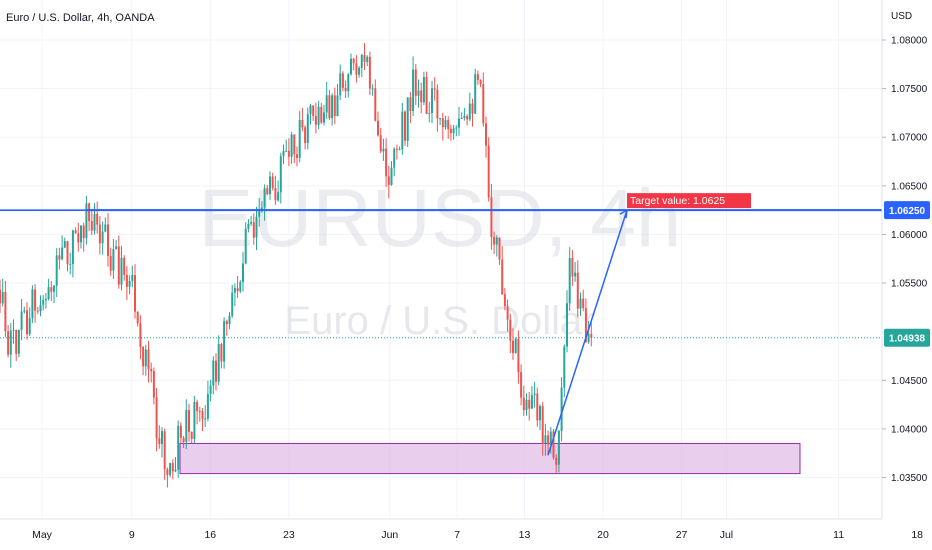  I want to click on time-tick-label: 9, so click(132, 535).